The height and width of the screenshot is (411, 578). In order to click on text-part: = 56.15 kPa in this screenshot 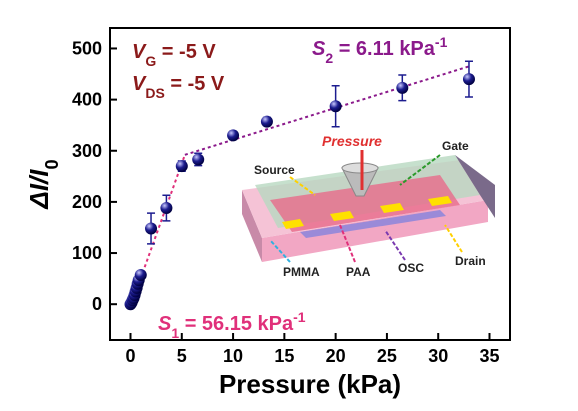, I will do `click(236, 324)`.